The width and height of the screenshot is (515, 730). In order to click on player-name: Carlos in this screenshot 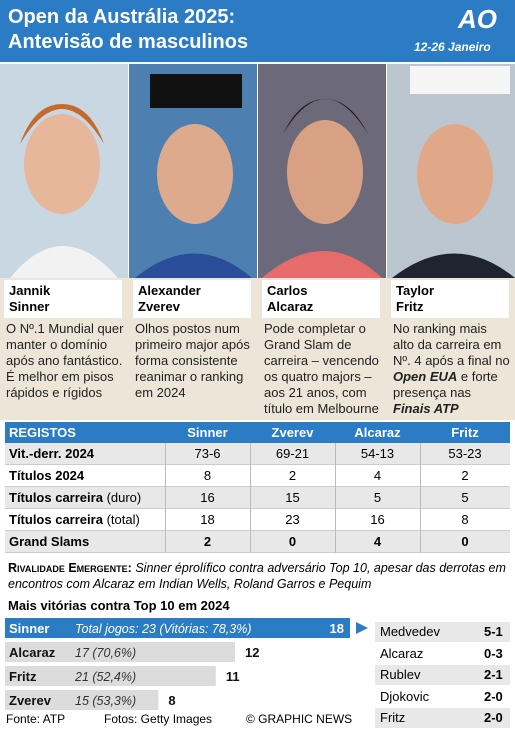, I will do `click(287, 290)`.